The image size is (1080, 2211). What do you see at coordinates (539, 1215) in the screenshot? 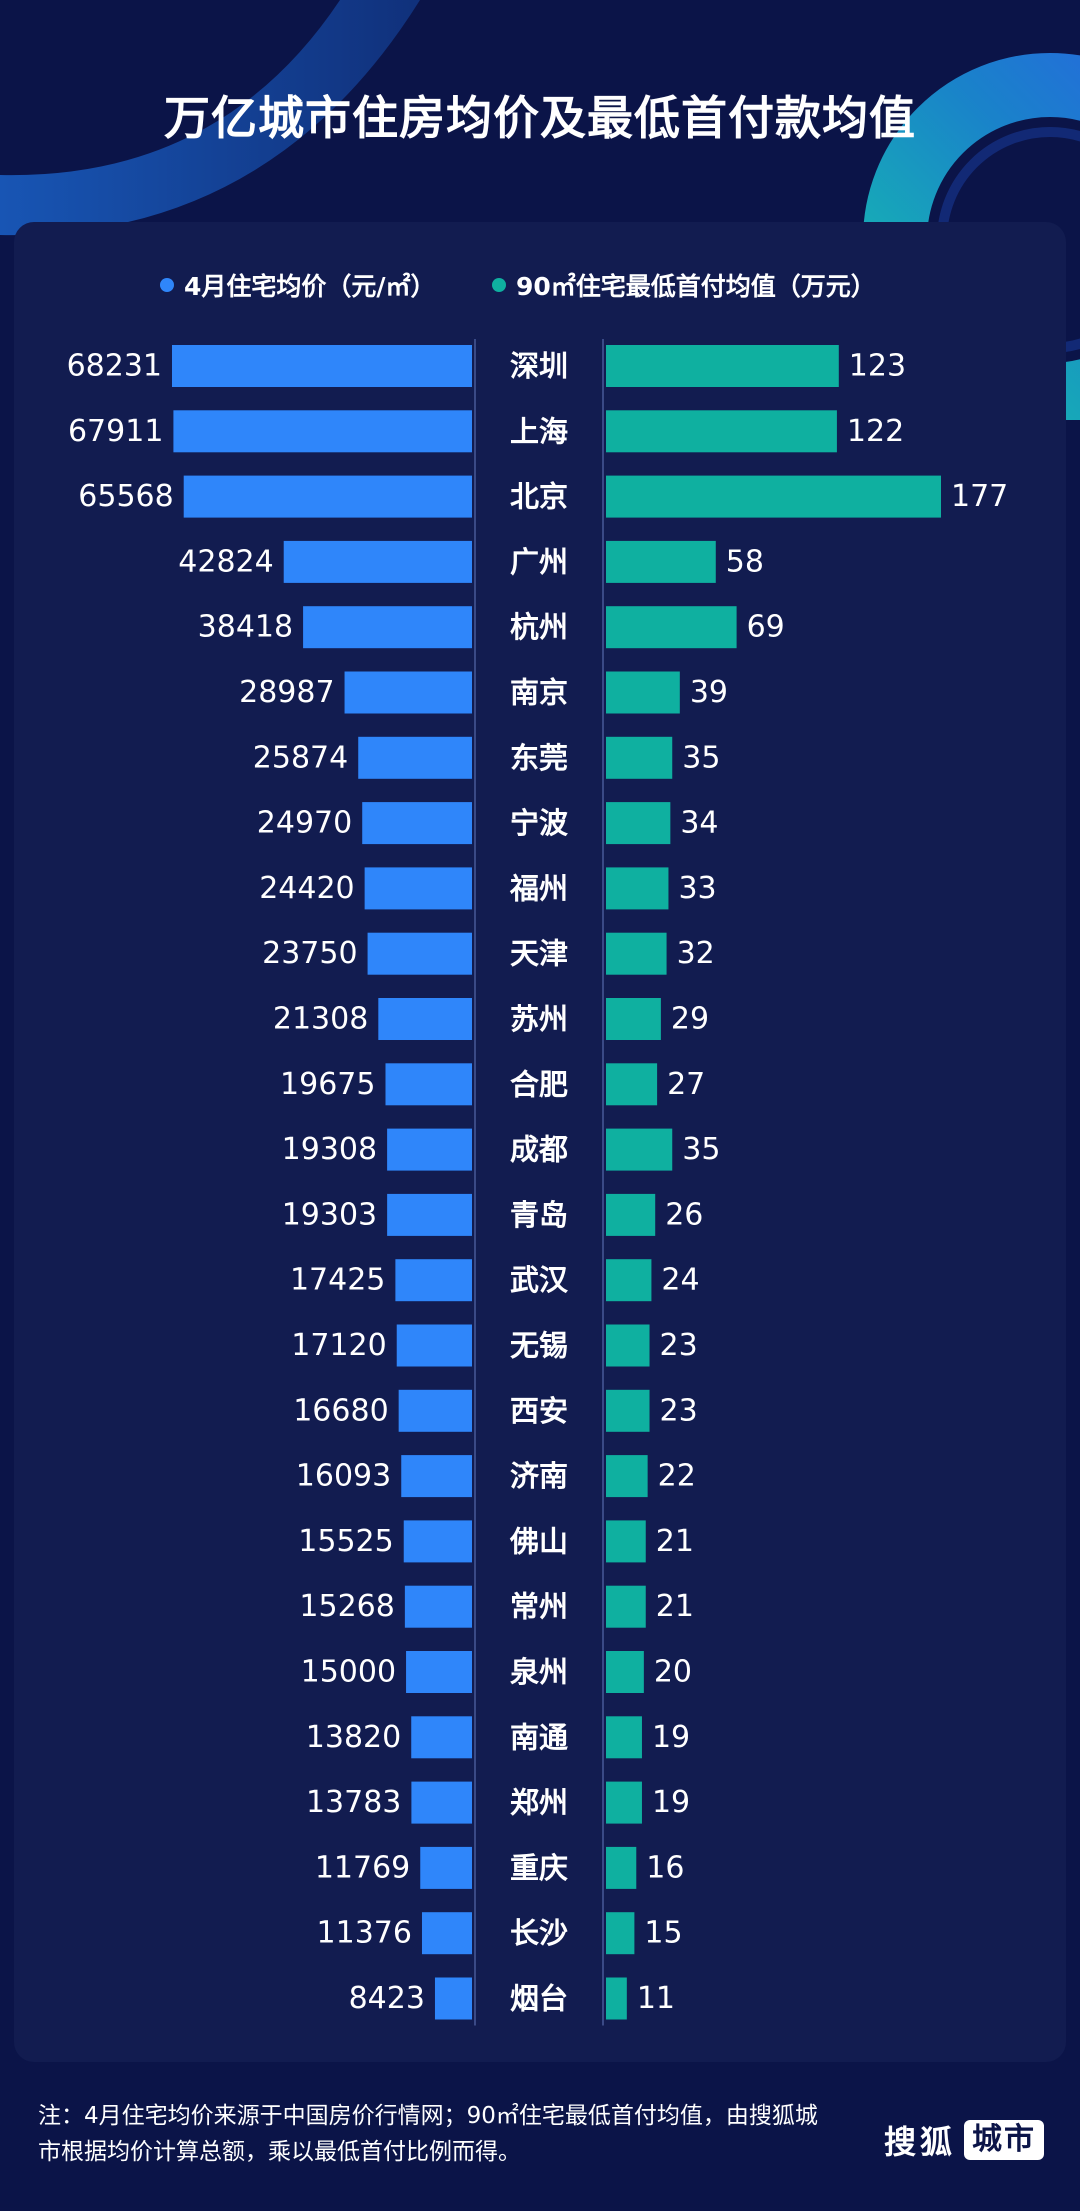
I see `category-label: 青岛` at bounding box center [539, 1215].